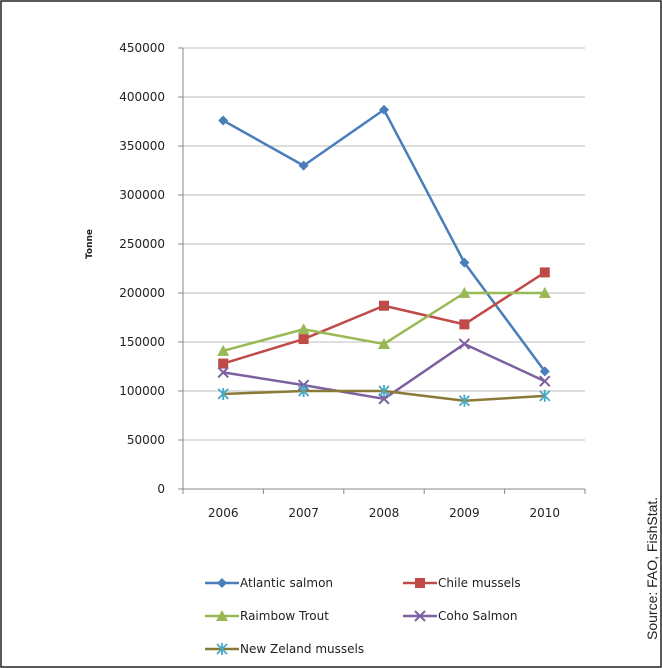  I want to click on legend-label: Raimbow Trout, so click(284, 616).